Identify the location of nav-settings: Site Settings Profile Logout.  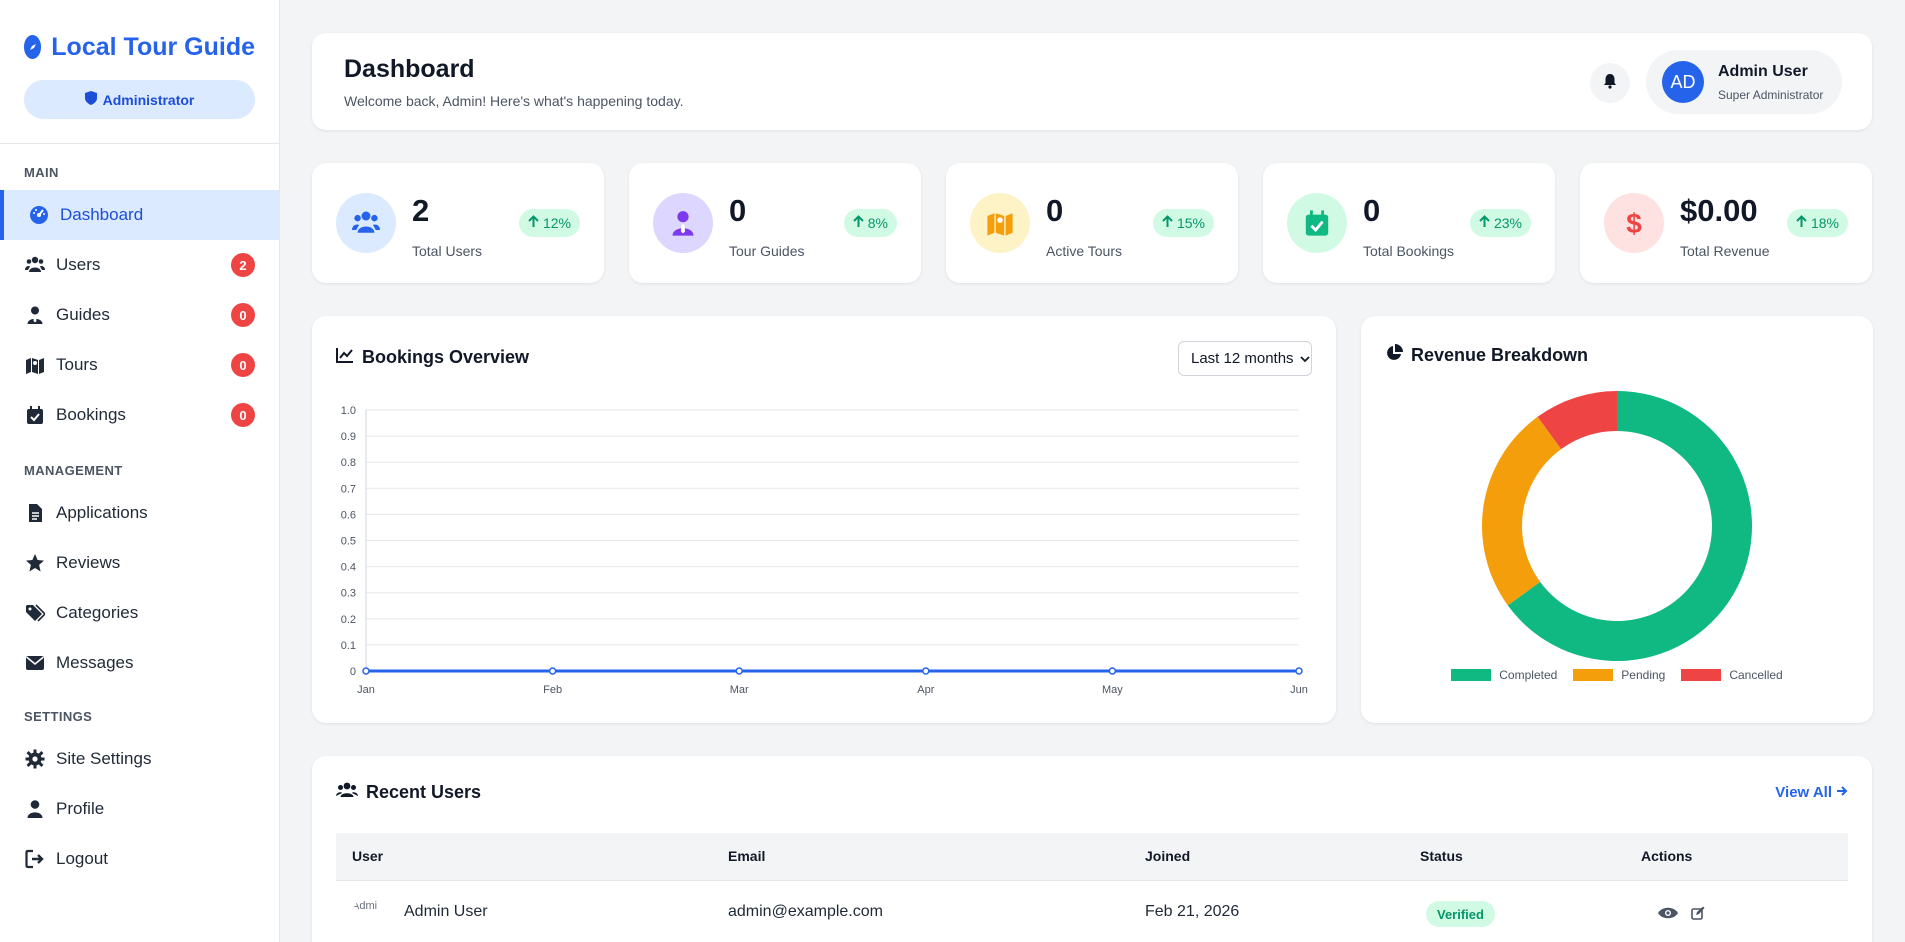
(139, 809).